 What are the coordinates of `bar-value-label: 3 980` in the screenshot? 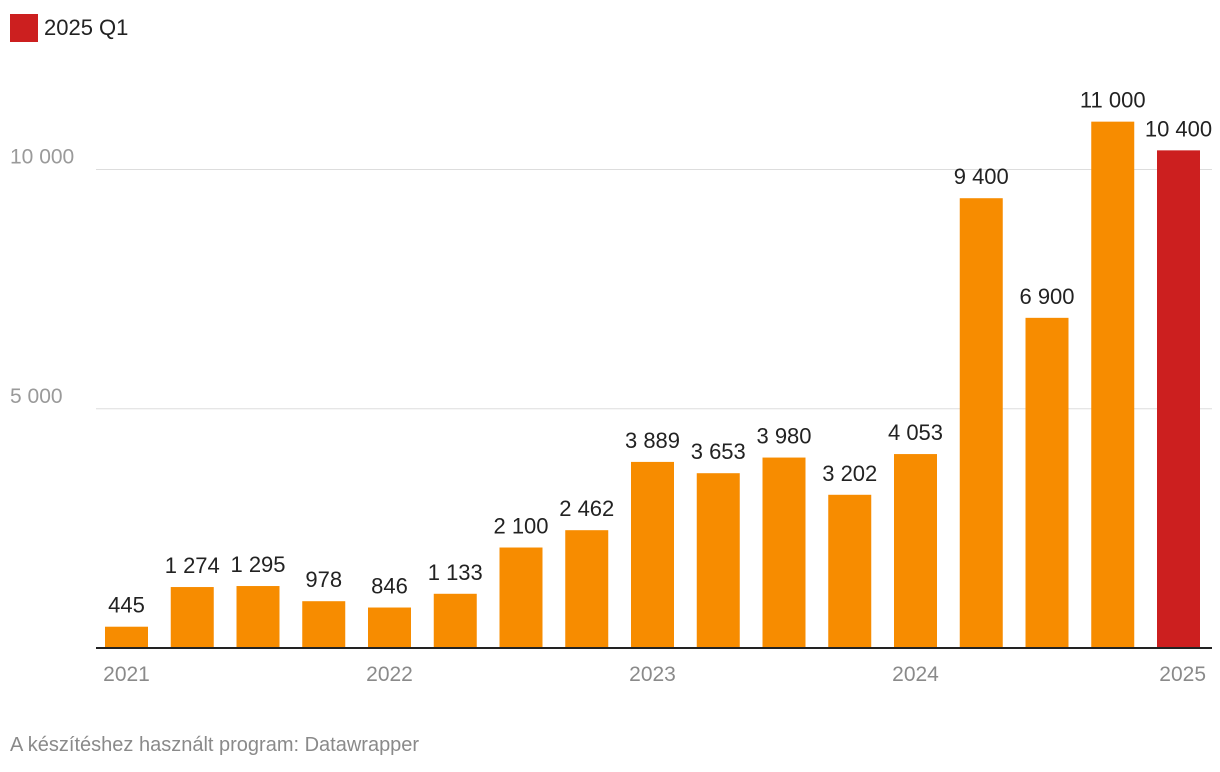 It's located at (783, 436).